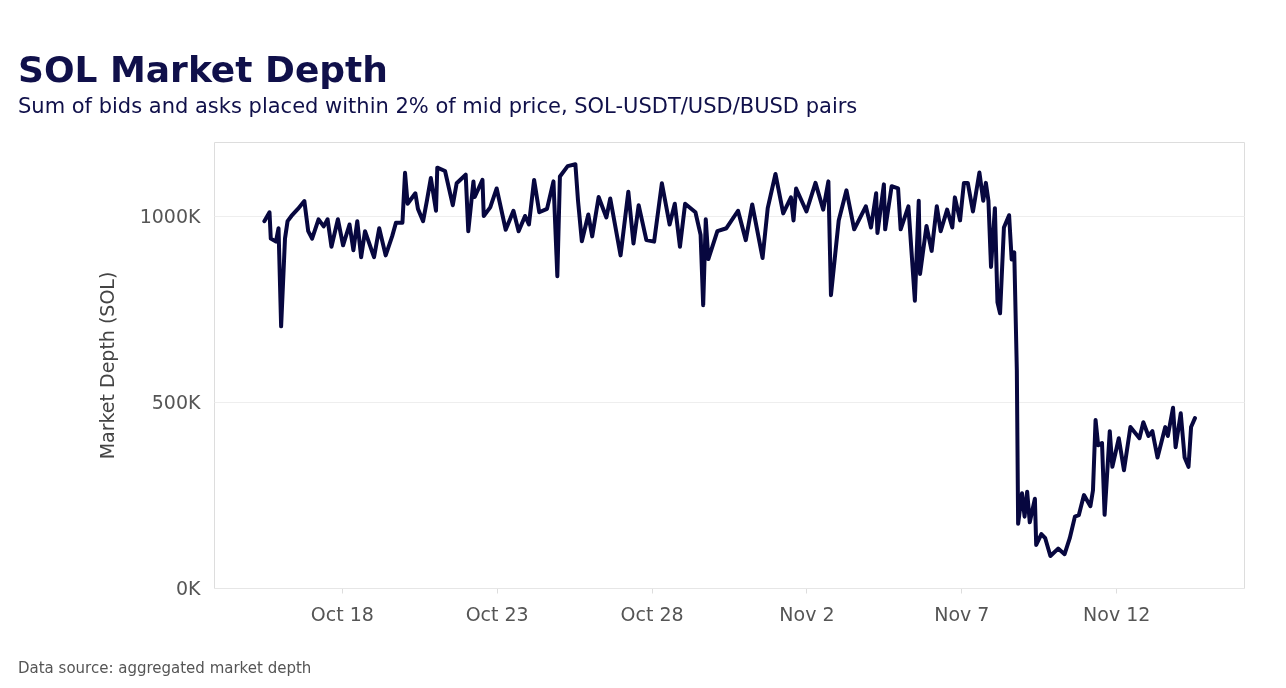  Describe the element at coordinates (203, 69) in the screenshot. I see `chart-title: SOL Market Depth` at that location.